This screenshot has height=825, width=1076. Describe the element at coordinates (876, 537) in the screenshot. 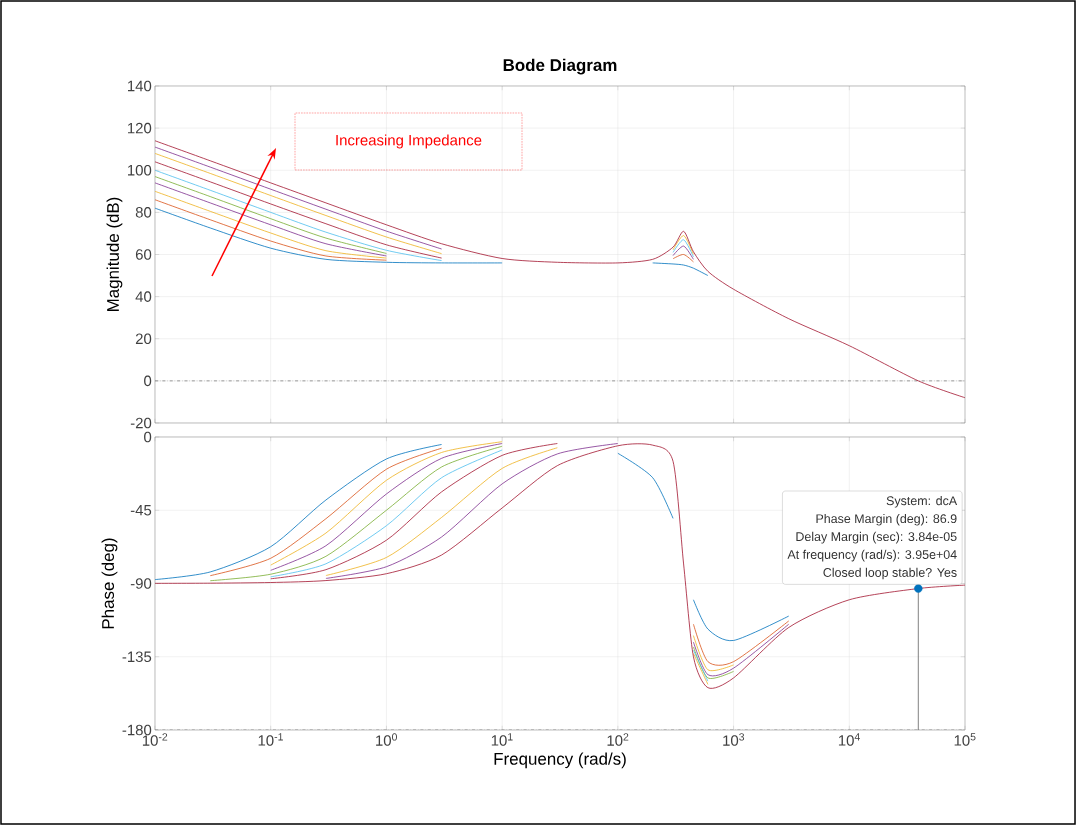

I see `annotation: Delay Margin (sec): 3.84e-05` at that location.